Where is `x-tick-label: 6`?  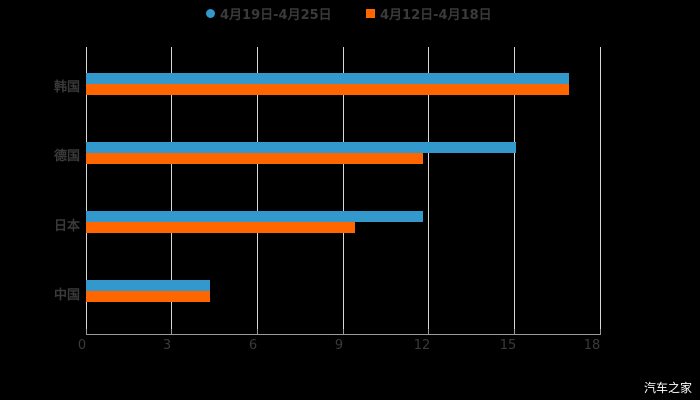 x-tick-label: 6 is located at coordinates (253, 345).